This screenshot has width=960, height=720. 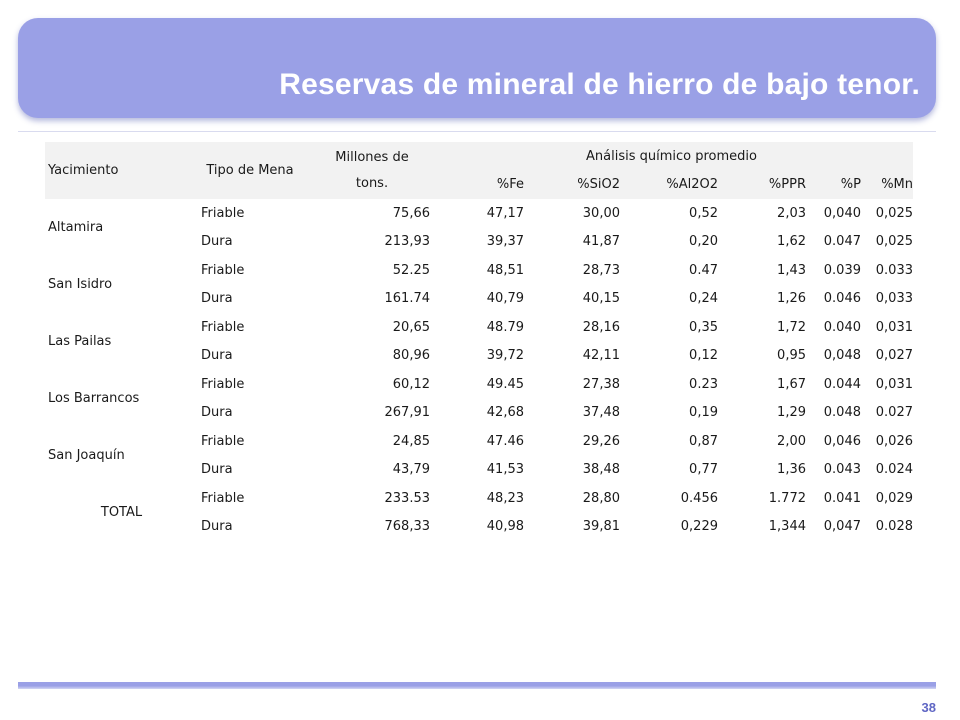 What do you see at coordinates (894, 242) in the screenshot?
I see `cell-mn: 0,025` at bounding box center [894, 242].